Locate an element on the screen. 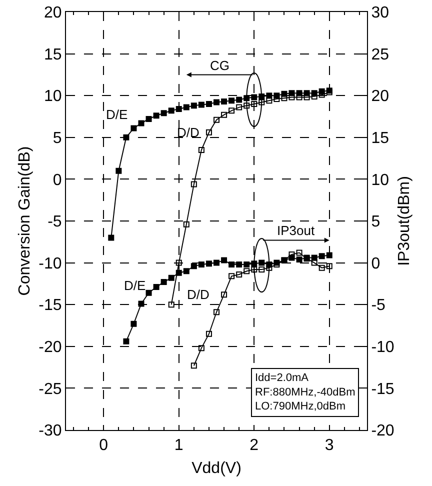  annotation: Idd=2.0mA RF:880MHz,-40dBm LO:790MHz,0dBm is located at coordinates (305, 392).